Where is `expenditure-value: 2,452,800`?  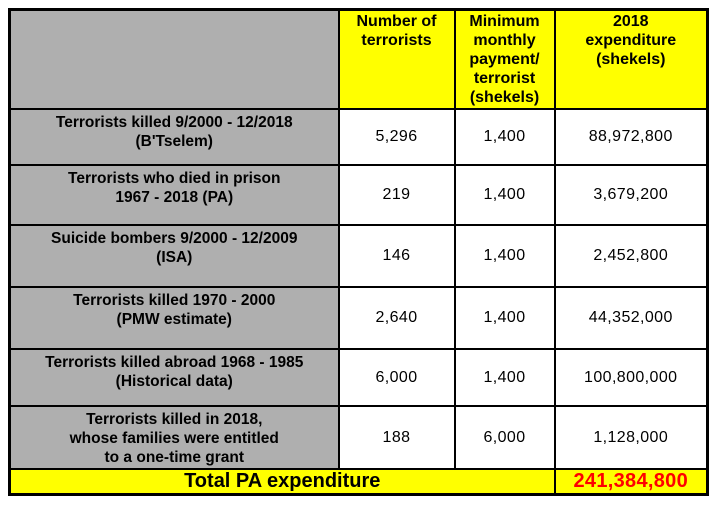
expenditure-value: 2,452,800 is located at coordinates (631, 256).